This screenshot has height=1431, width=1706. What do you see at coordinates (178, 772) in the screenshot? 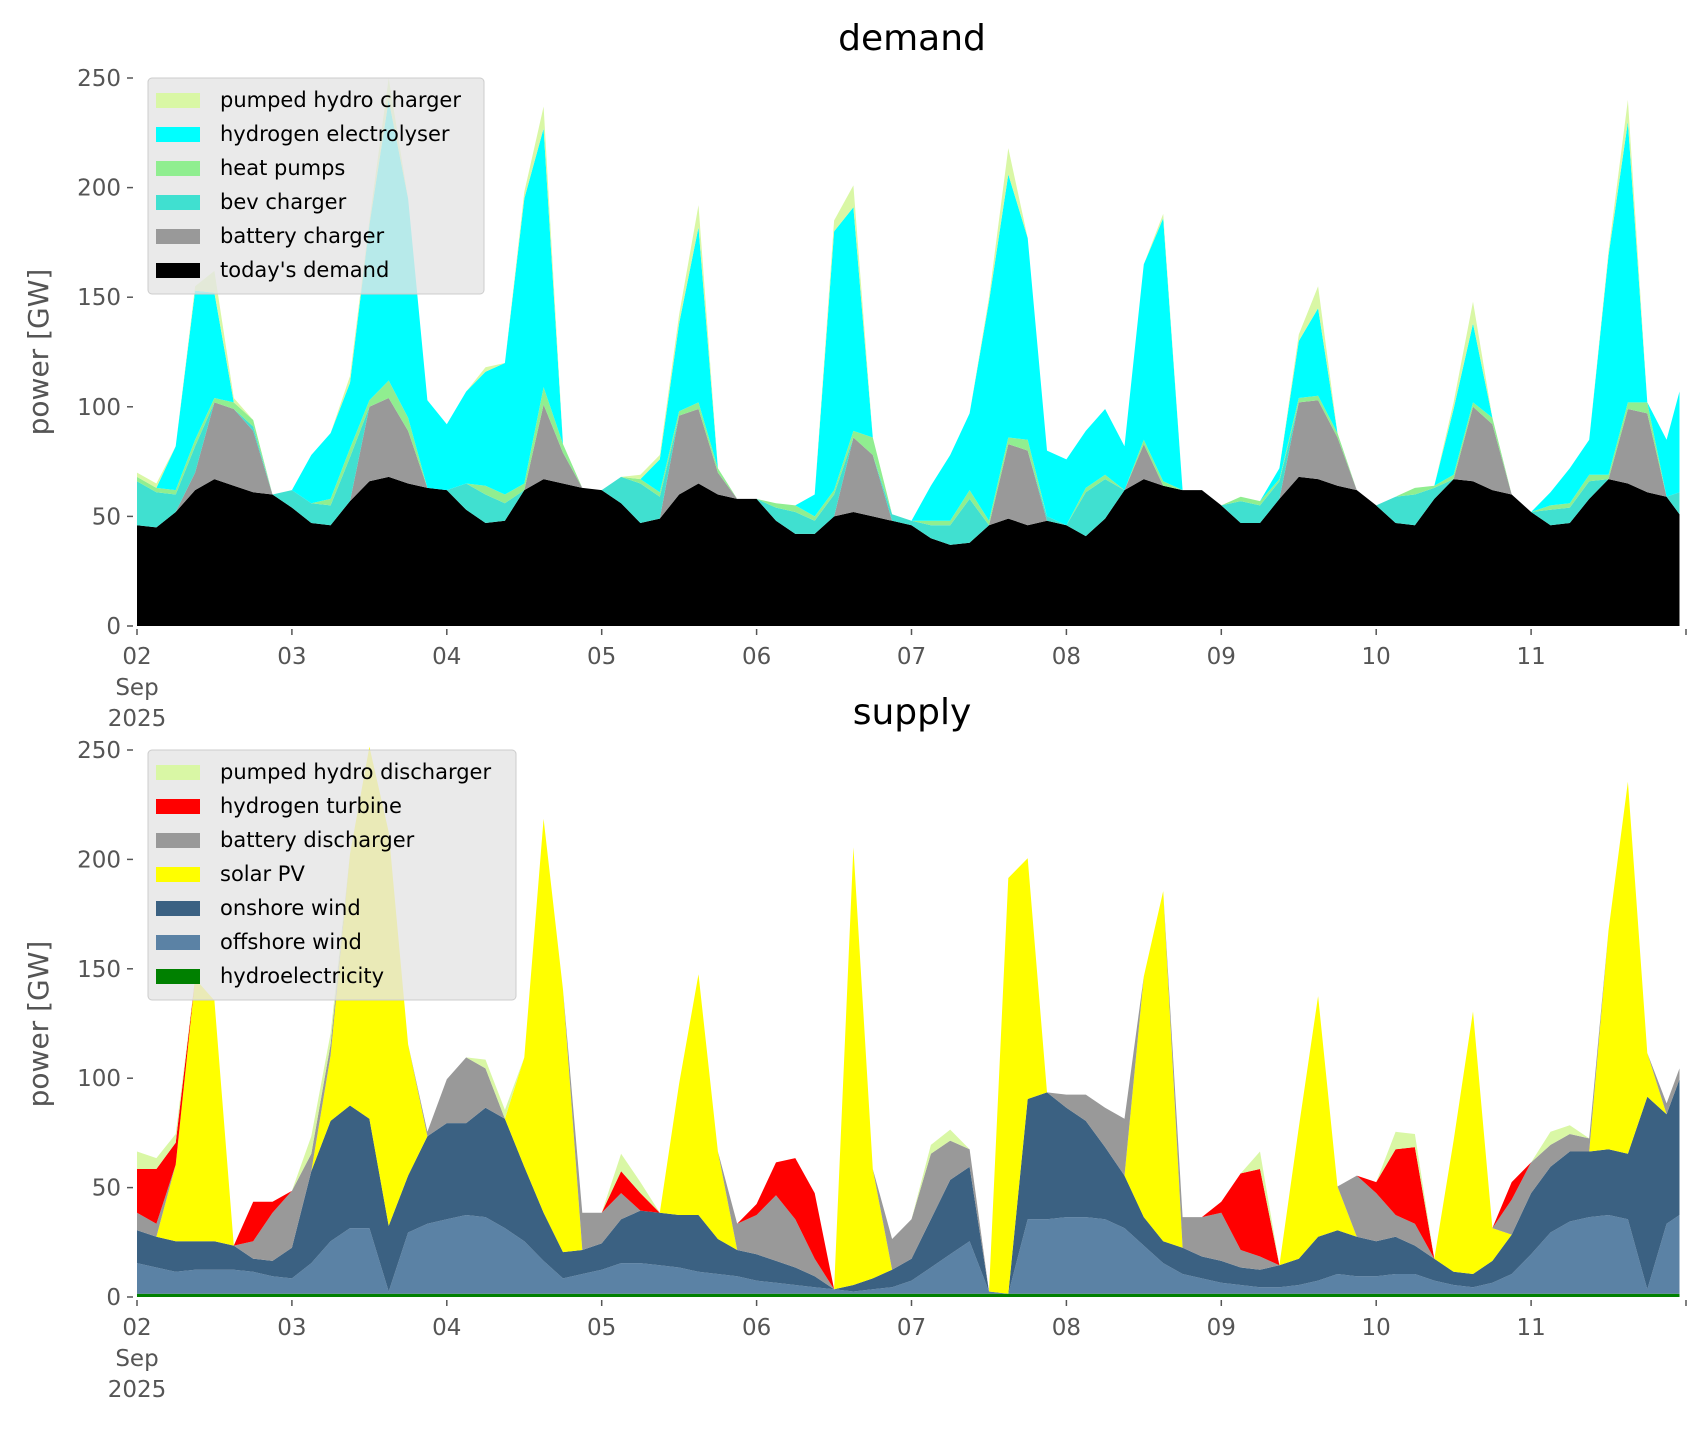
I see `supply-legend-swatch-pumped-hydro-discharger` at bounding box center [178, 772].